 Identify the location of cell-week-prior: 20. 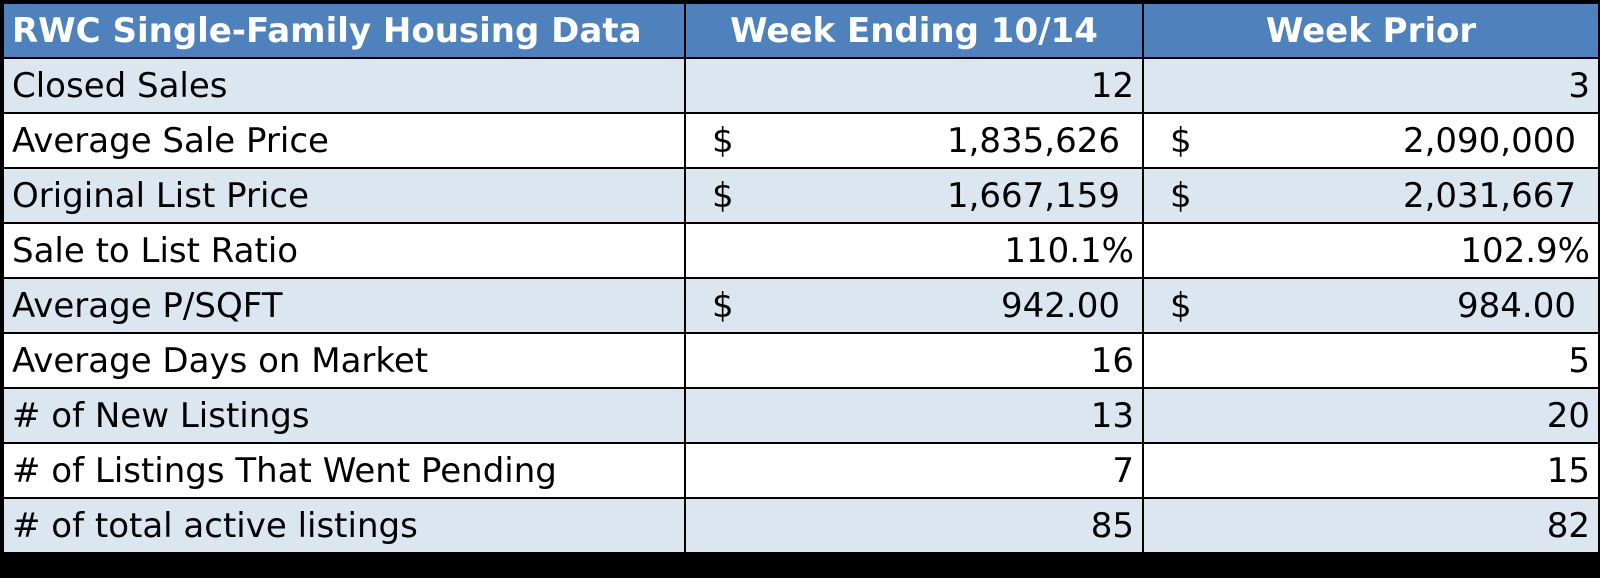
(1371, 415).